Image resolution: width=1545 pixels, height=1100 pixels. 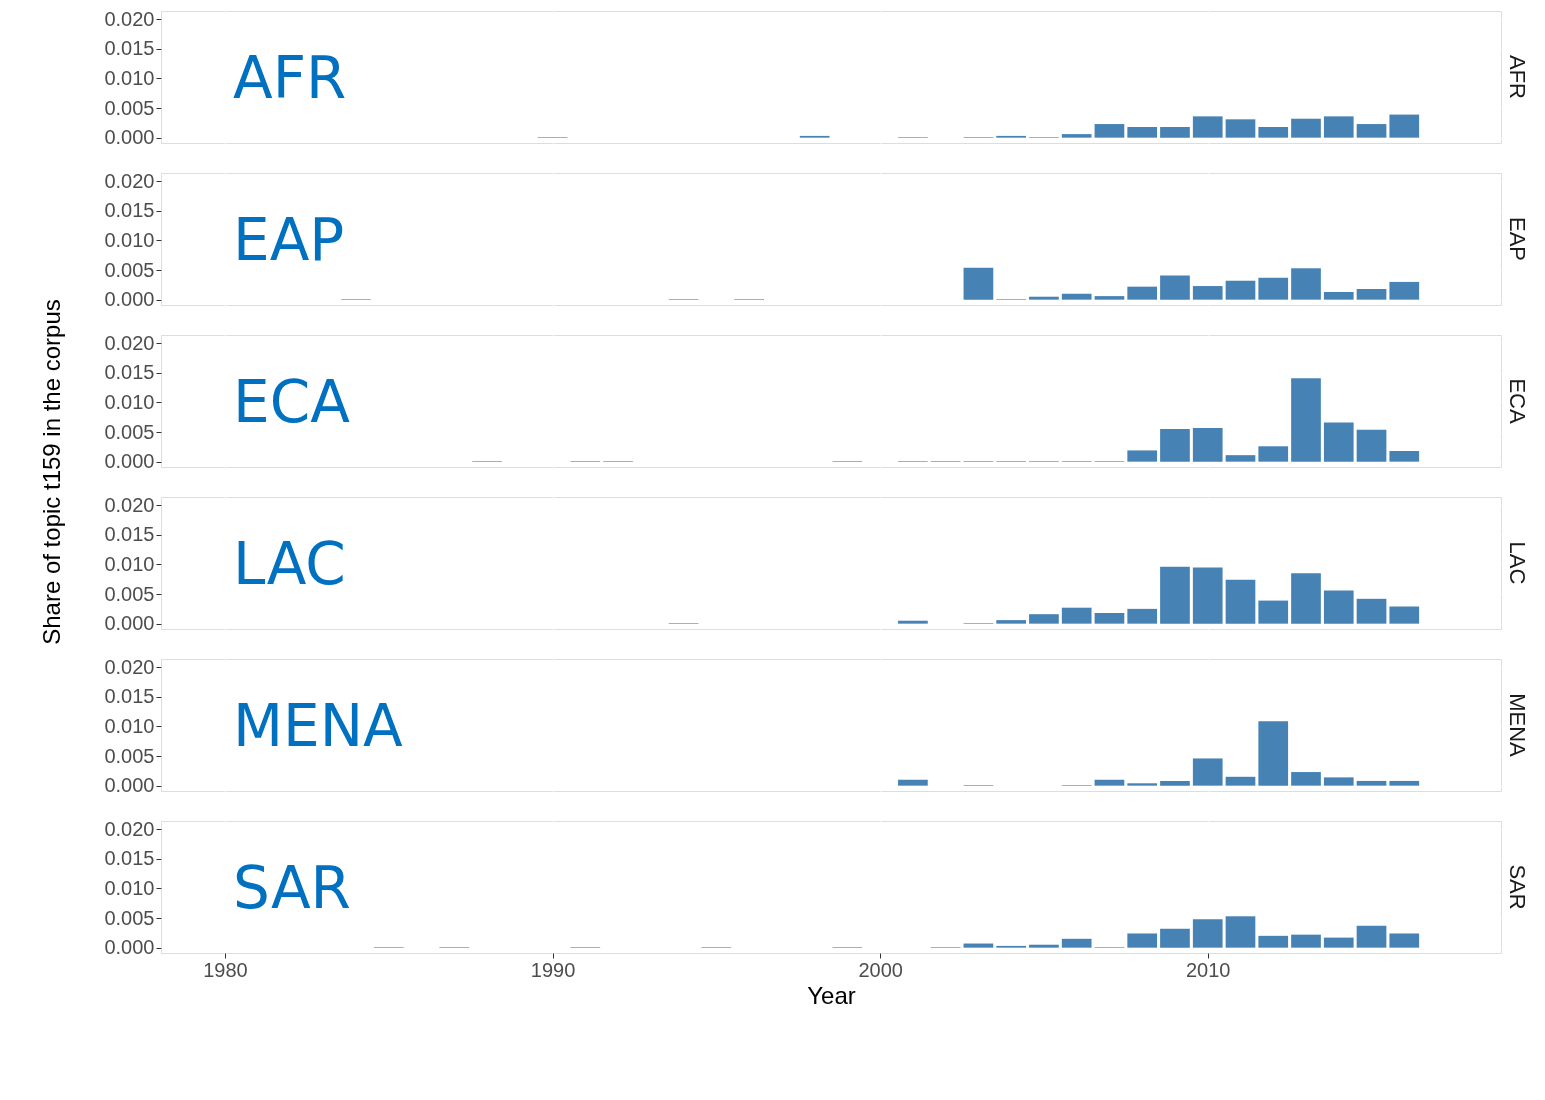 What do you see at coordinates (292, 402) in the screenshot?
I see `annotation: ECA` at bounding box center [292, 402].